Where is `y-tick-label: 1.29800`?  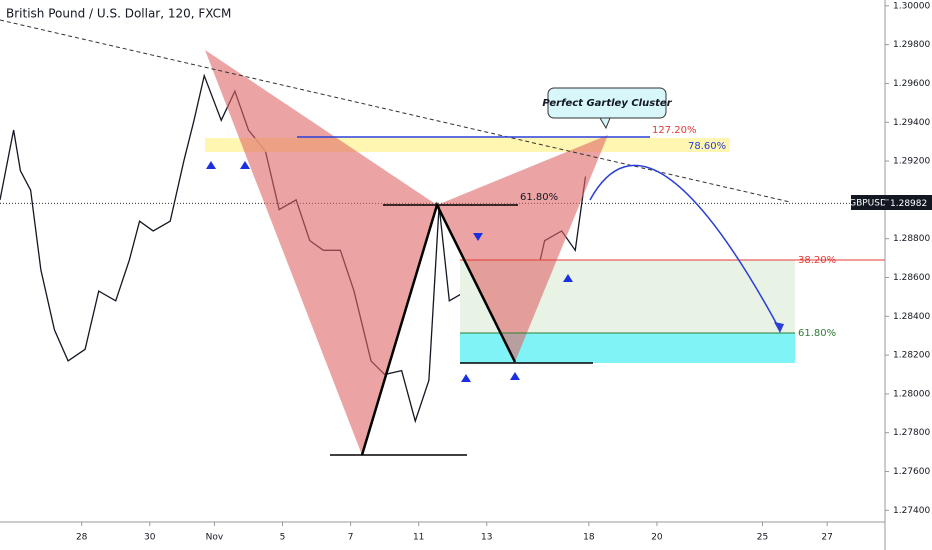 y-tick-label: 1.29800 is located at coordinates (911, 45).